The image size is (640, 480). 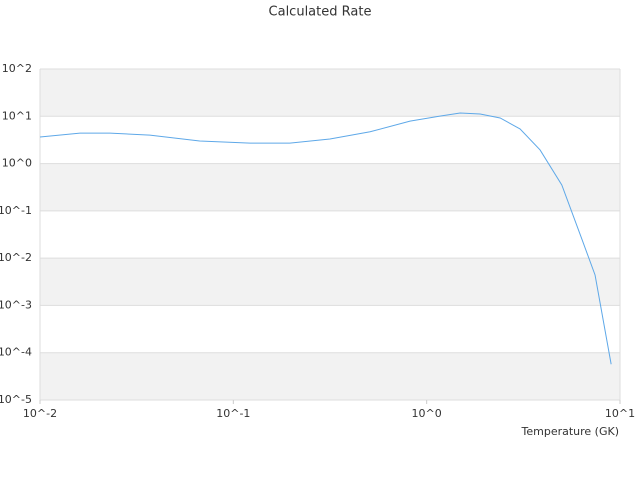 I want to click on x-tick-label: 10^-2, so click(x=40, y=413).